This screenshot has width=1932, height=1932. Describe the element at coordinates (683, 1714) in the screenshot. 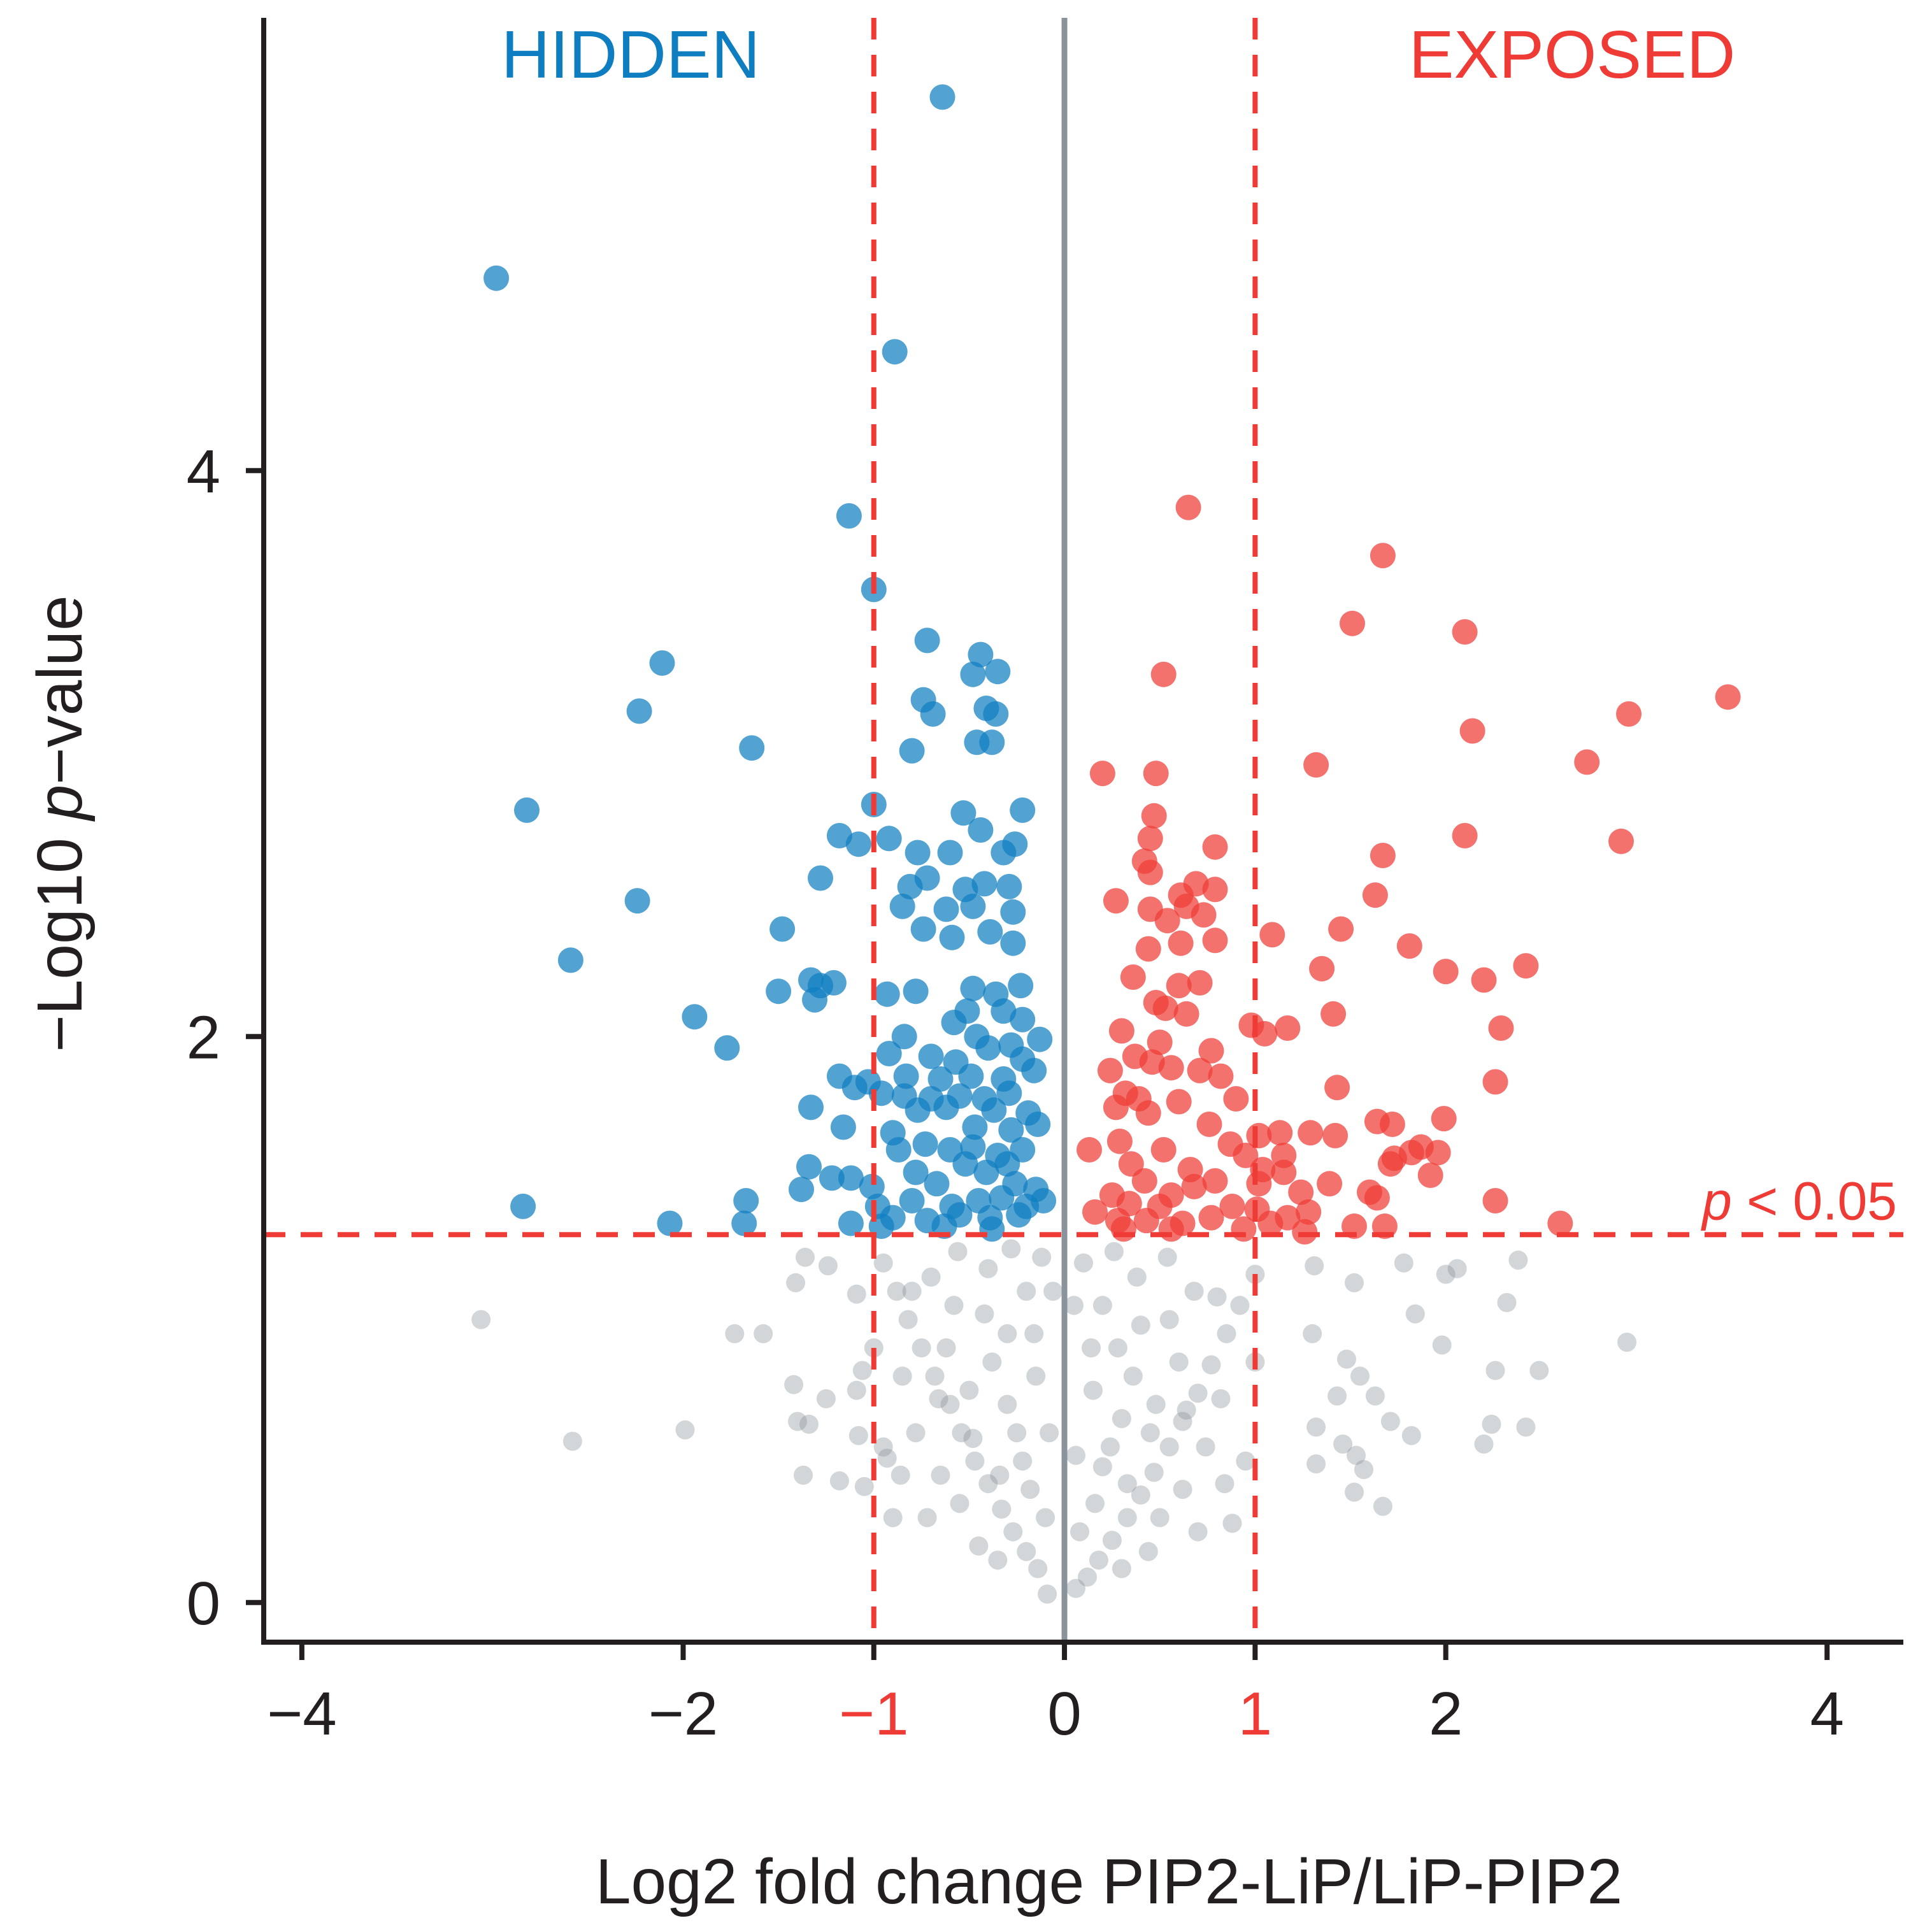

I see `x-tick-label: −2` at that location.